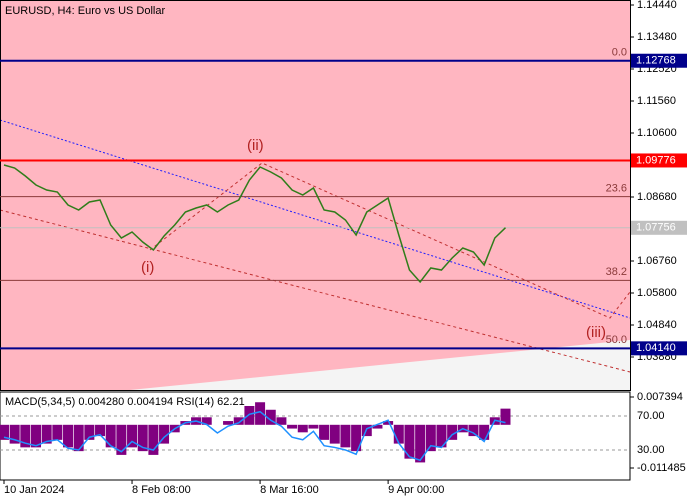  Describe the element at coordinates (616, 340) in the screenshot. I see `fib-label: 50.0` at that location.